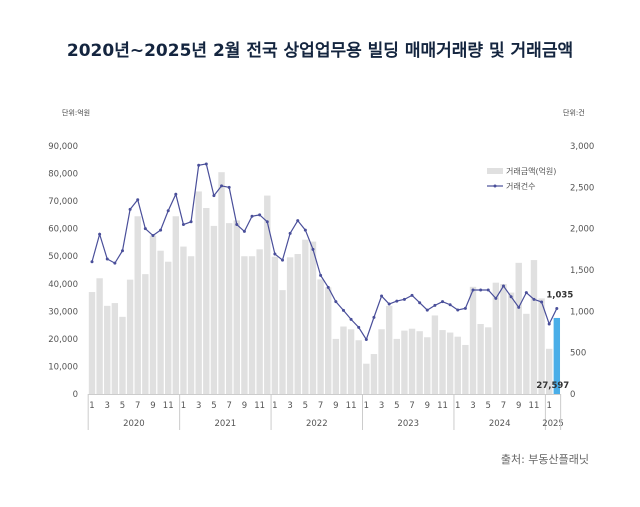  I want to click on left-tick-label: 60,000, so click(63, 230).